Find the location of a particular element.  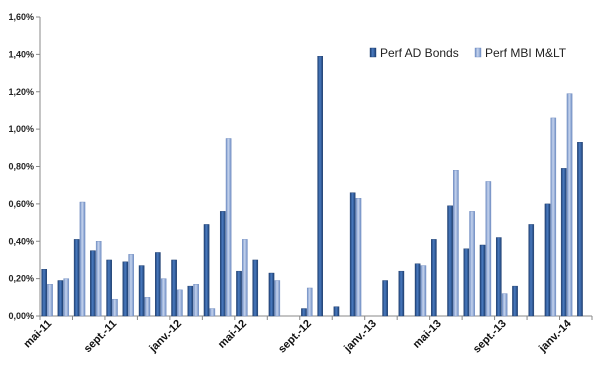

y-tick-label: 0,20% is located at coordinates (21, 279).